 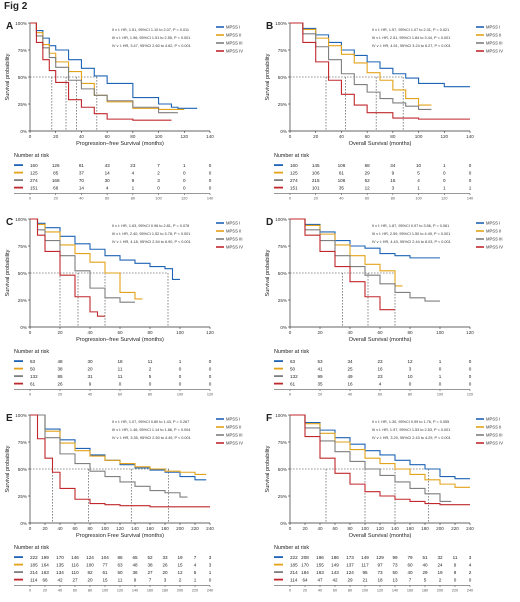 What do you see at coordinates (346, 252) in the screenshot?
I see `survival-curve-mpss-ii` at bounding box center [346, 252].